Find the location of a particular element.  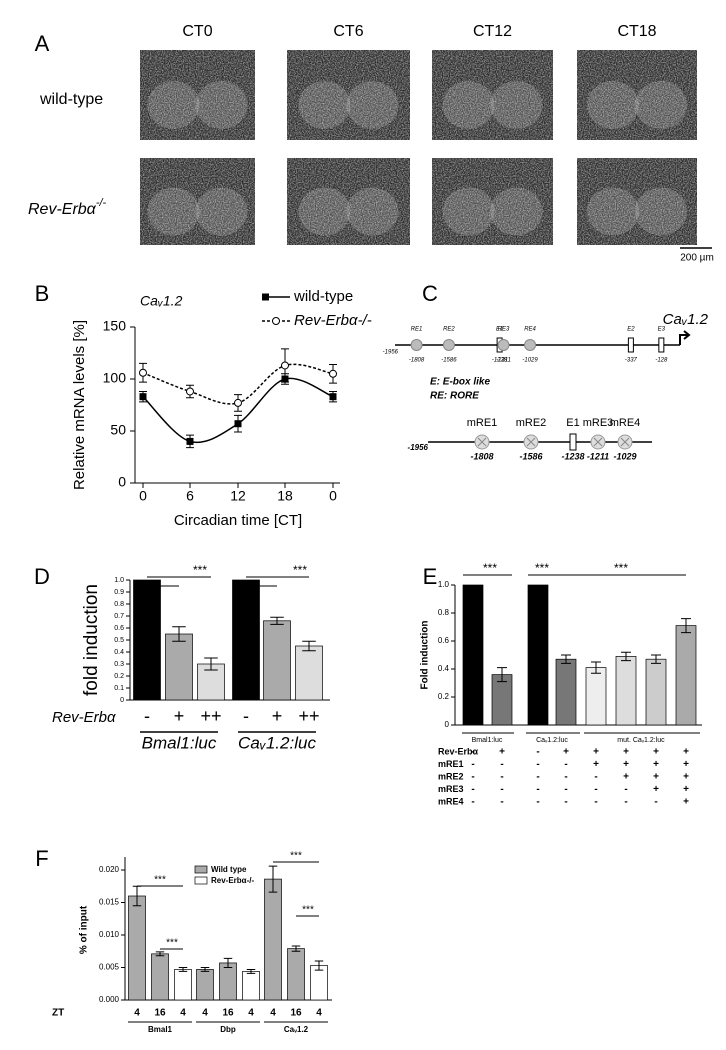

element-position: -1238 is located at coordinates (500, 361).